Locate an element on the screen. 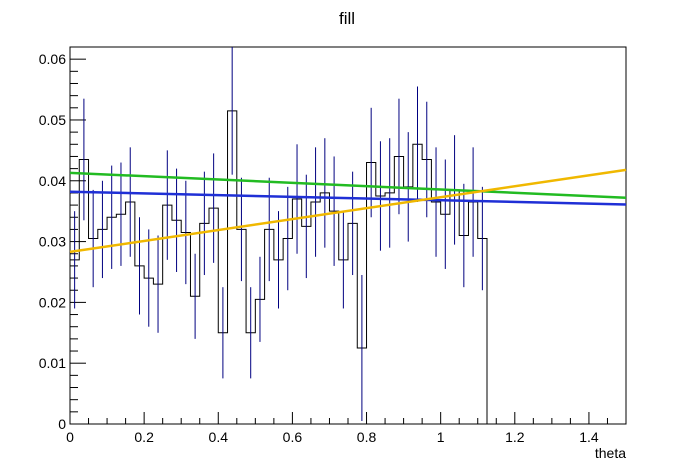  x-tick-label: 0.2 is located at coordinates (144, 437).